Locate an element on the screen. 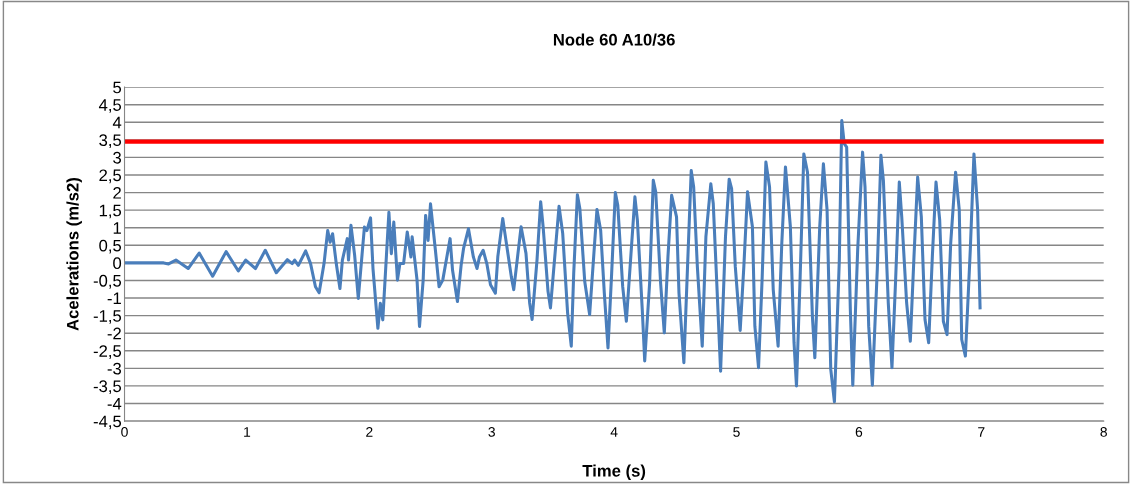 This screenshot has height=484, width=1132. y-tick-label: -3 is located at coordinates (114, 368).